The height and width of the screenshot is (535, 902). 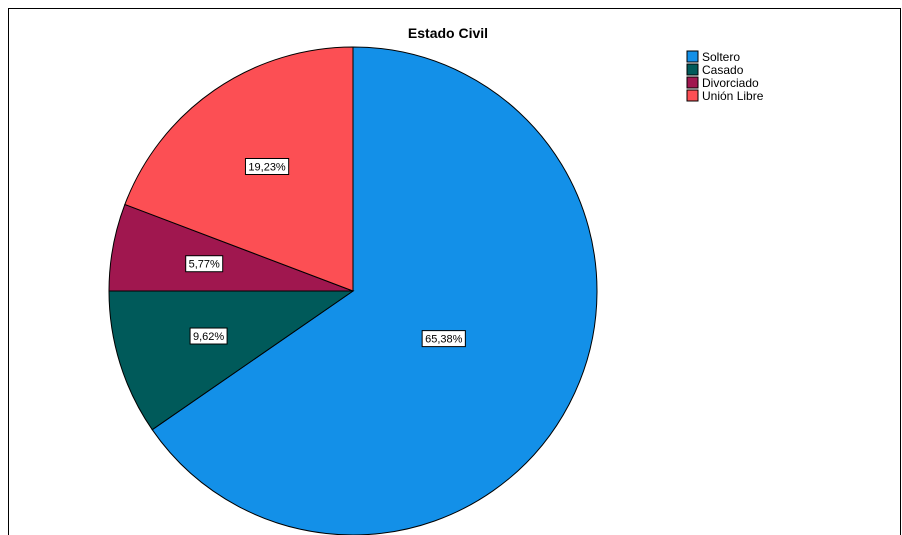 What do you see at coordinates (448, 33) in the screenshot?
I see `chart-title: Estado Civil` at bounding box center [448, 33].